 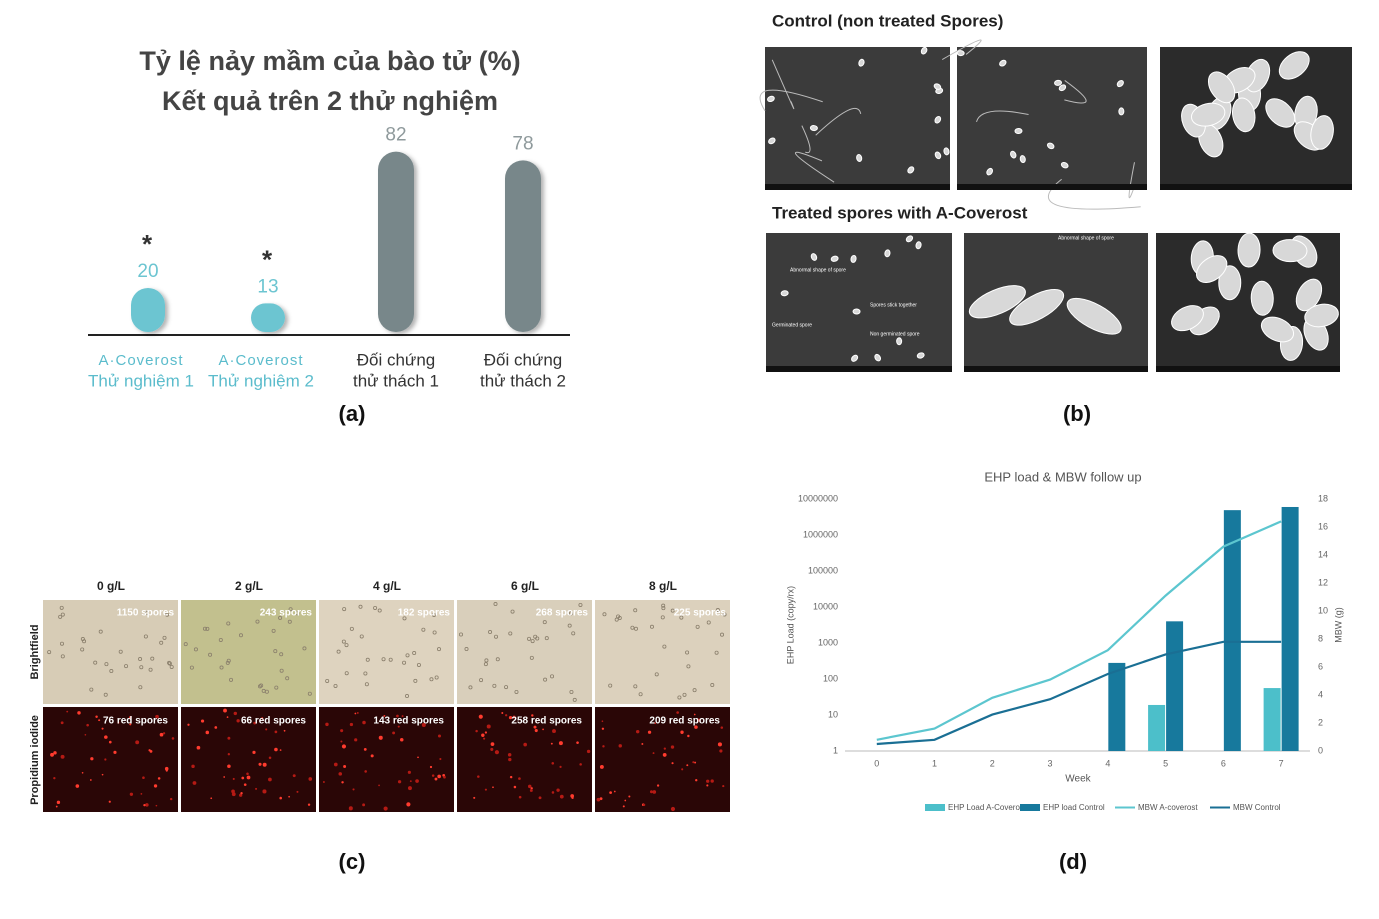 I want to click on x-tick-label: thử thách 2, so click(x=523, y=380).